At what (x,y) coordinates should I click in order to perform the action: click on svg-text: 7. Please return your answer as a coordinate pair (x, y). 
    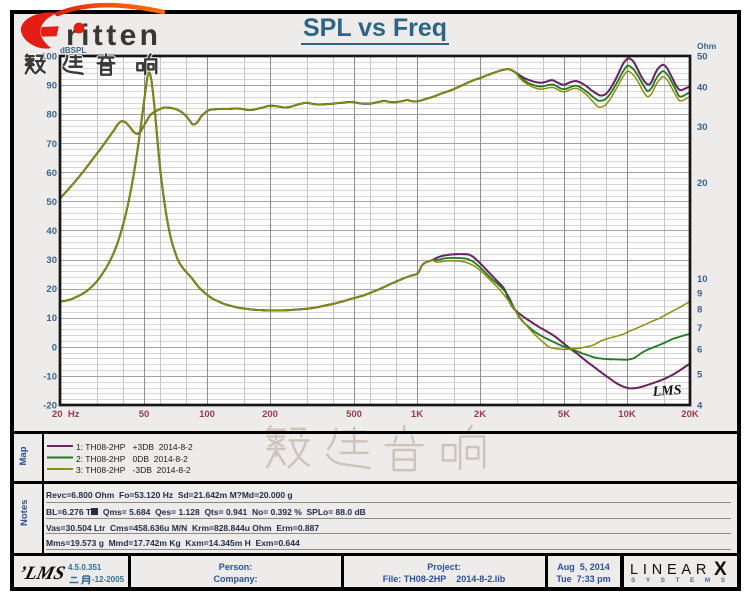
    Looking at the image, I should click on (699, 328).